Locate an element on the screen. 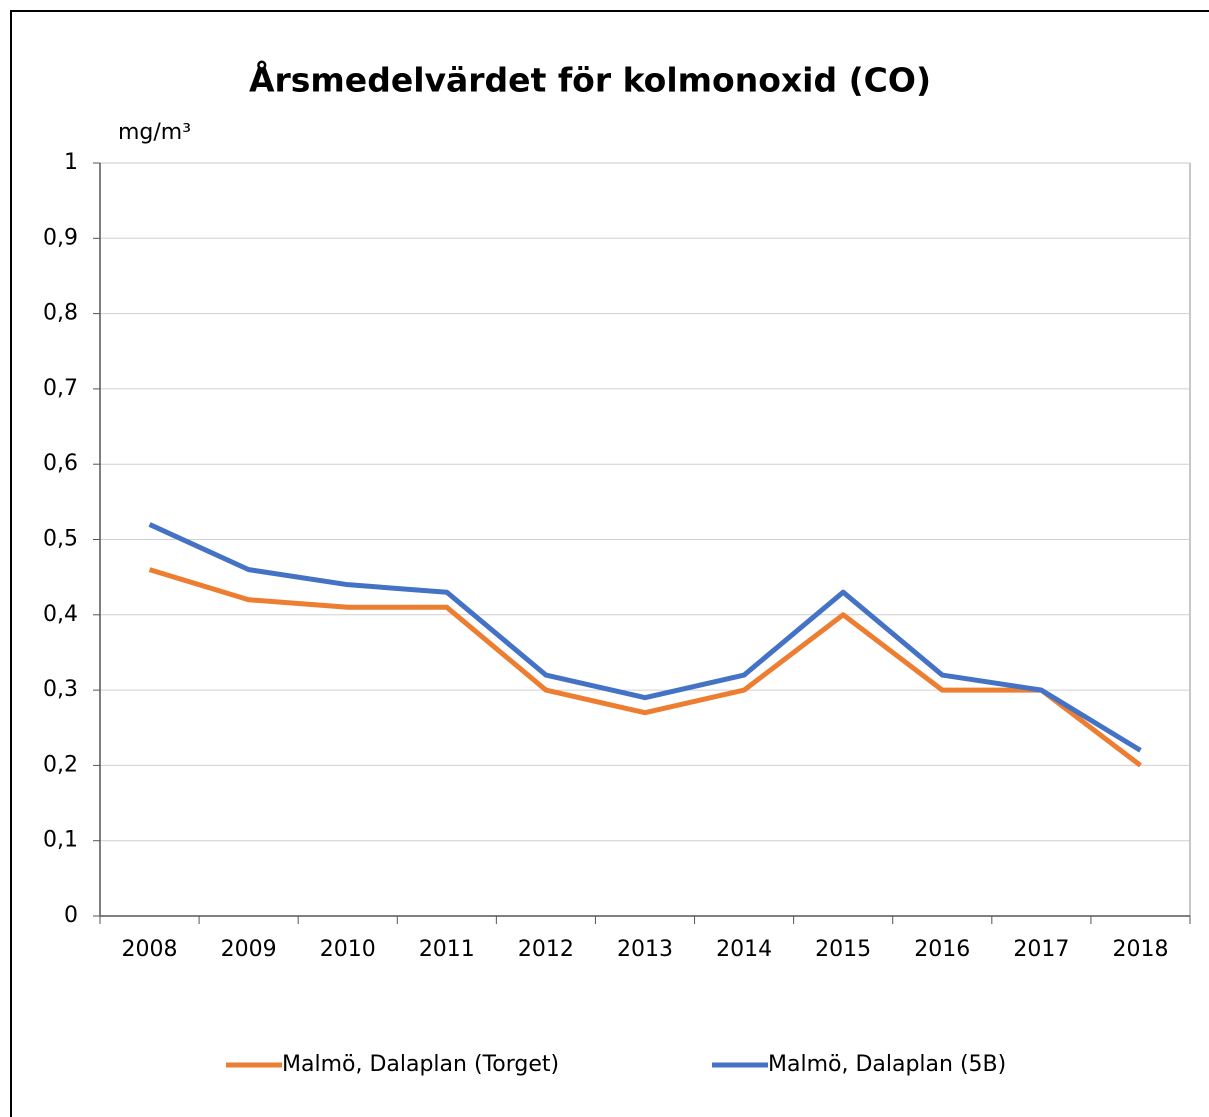 The image size is (1209, 1117). x-tick-label: 2015 is located at coordinates (843, 949).